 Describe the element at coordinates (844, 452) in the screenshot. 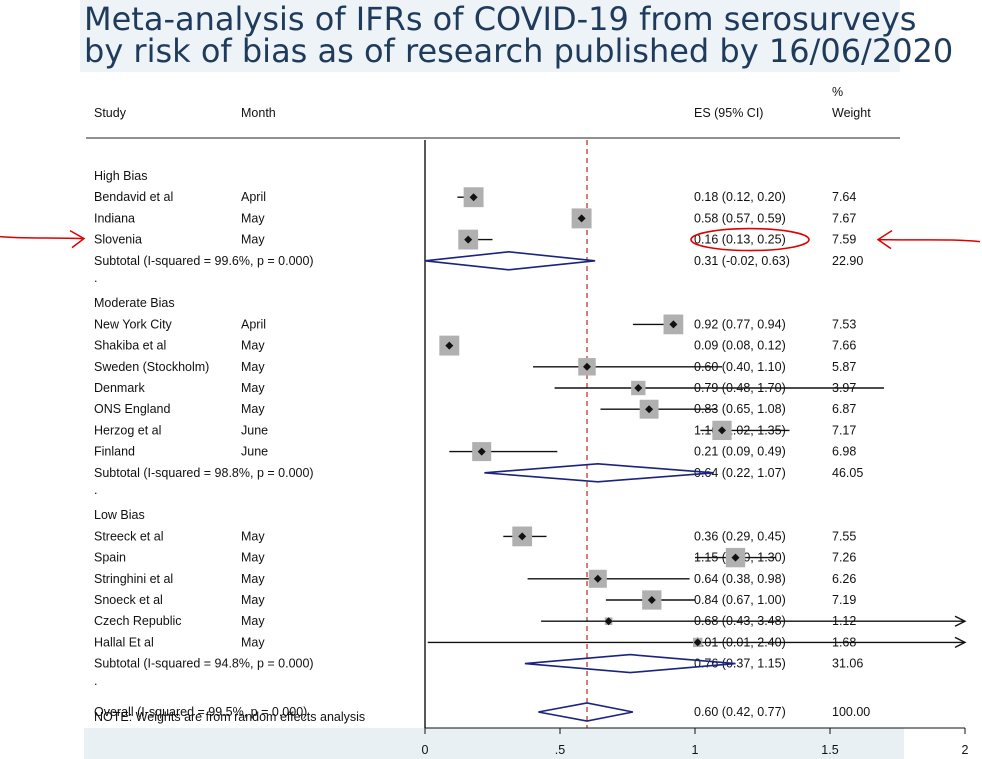

I see `study-weight: 6.98` at that location.